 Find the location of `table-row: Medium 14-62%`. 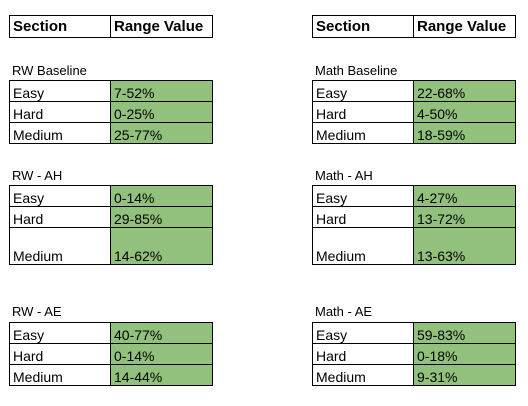

table-row: Medium 14-62% is located at coordinates (111, 246).